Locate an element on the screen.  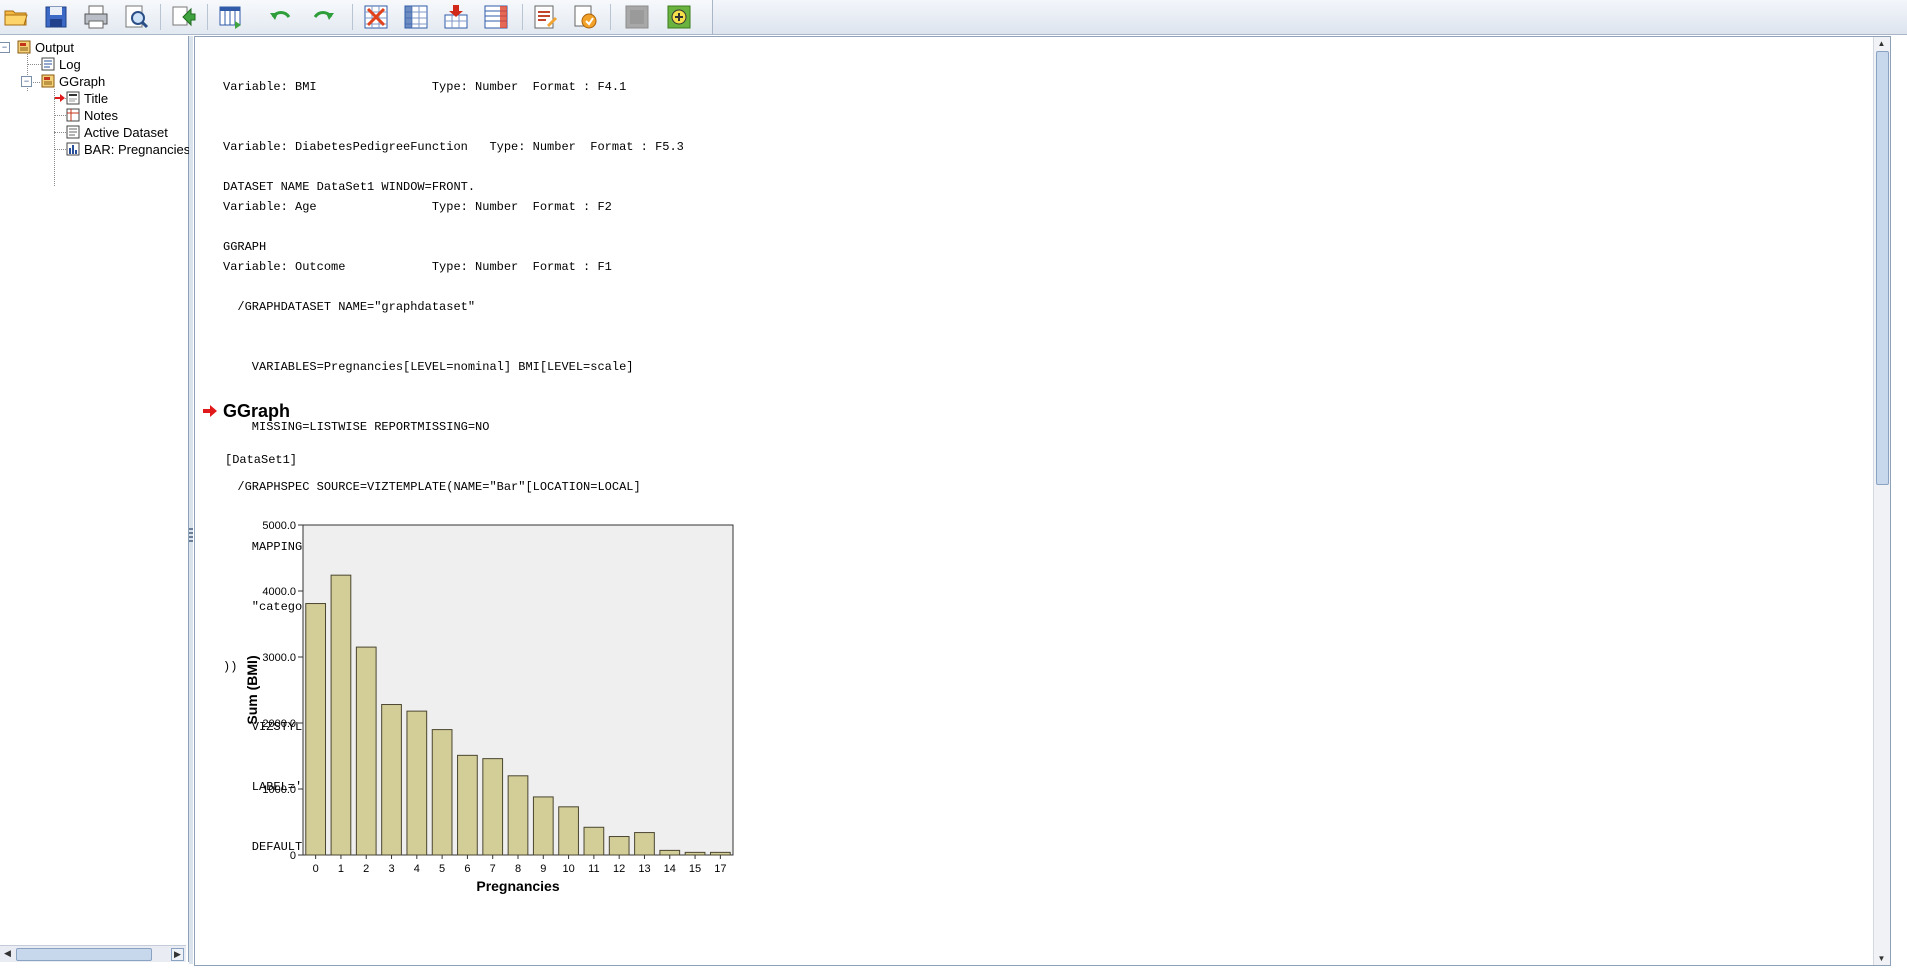
ggraph-book-icon is located at coordinates (48, 81).